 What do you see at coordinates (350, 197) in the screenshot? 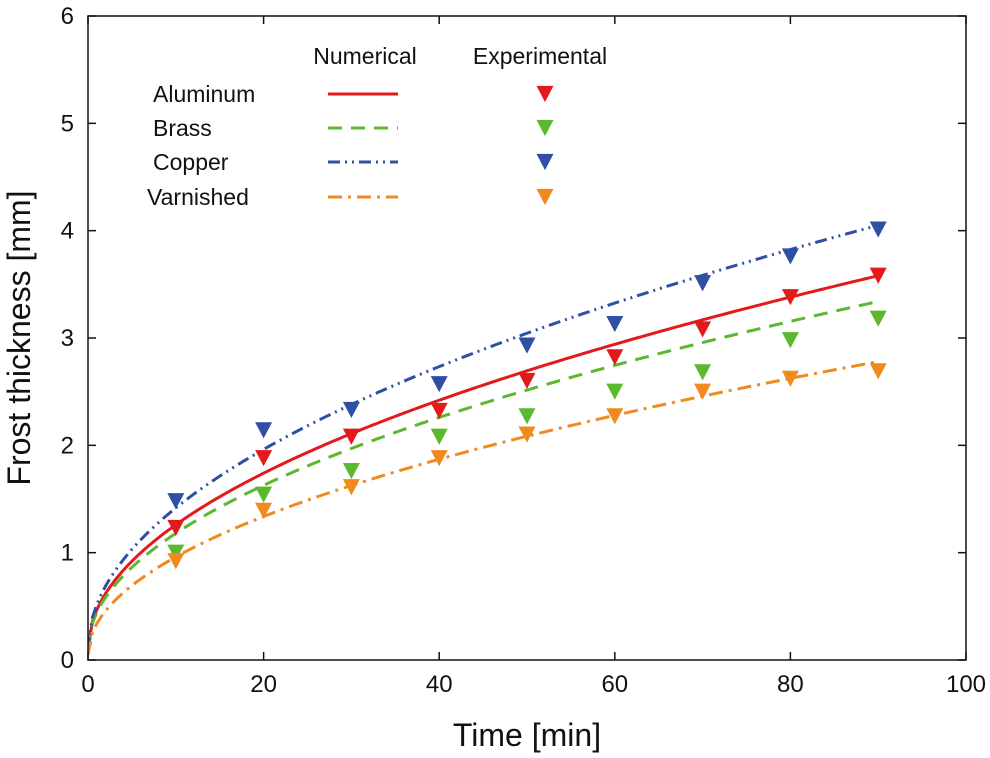
I see `legend-entry-varnished: Varnished` at bounding box center [350, 197].